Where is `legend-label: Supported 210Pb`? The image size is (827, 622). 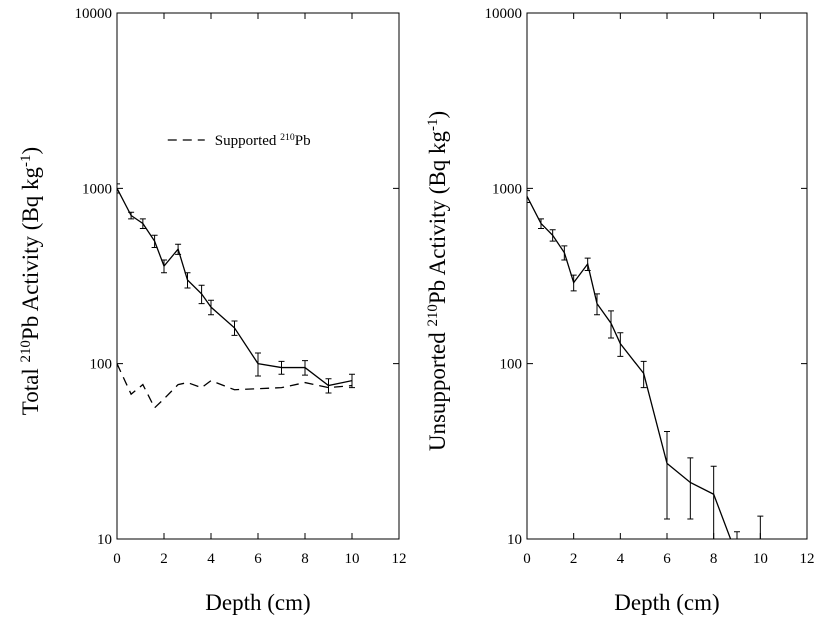
legend-label: Supported 210Pb is located at coordinates (263, 141).